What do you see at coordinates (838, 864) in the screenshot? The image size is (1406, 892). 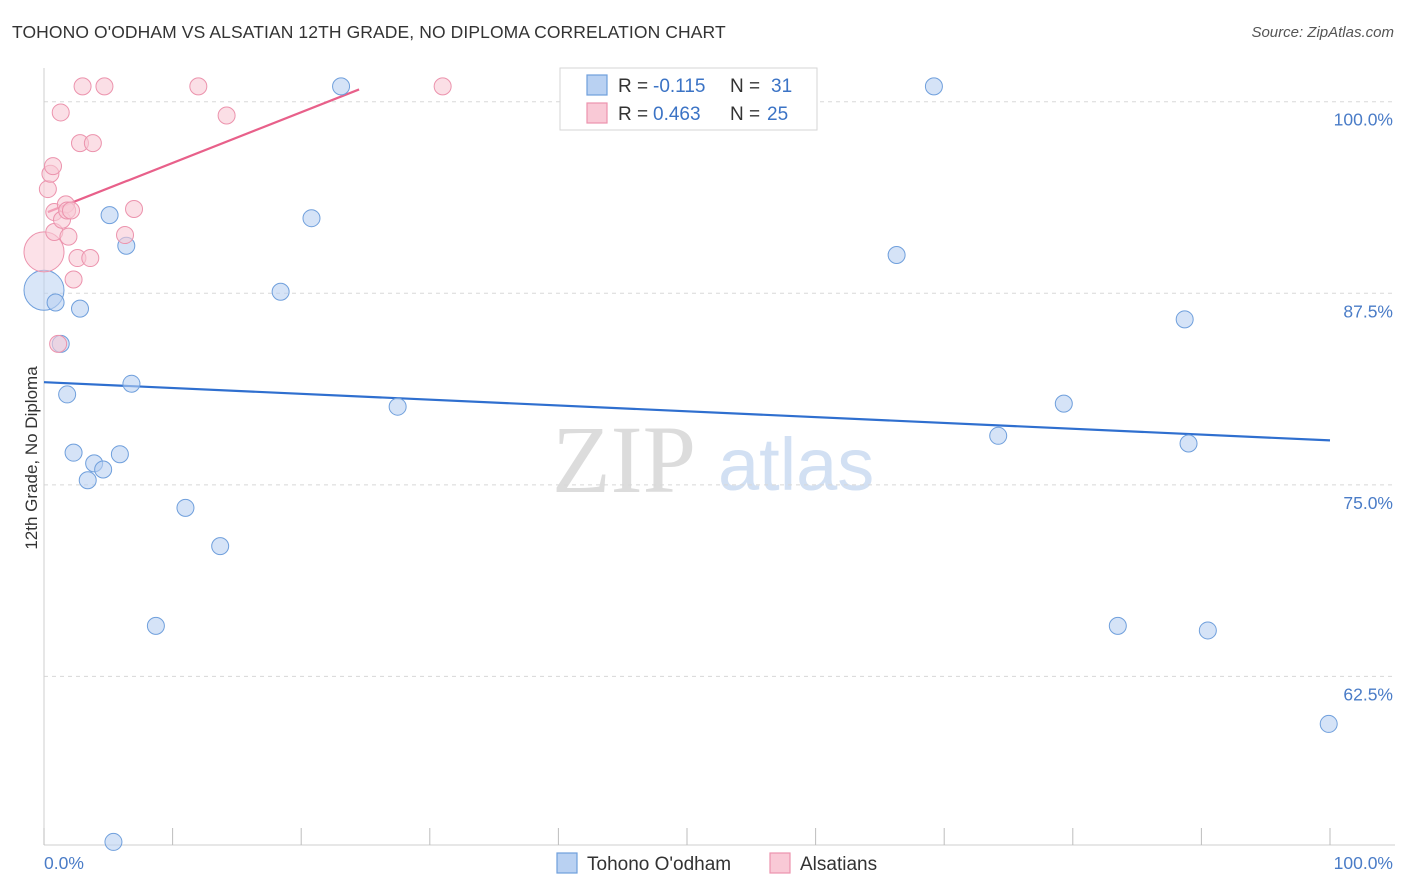 I see `bottom-legend-label-pink: Alsatians` at bounding box center [838, 864].